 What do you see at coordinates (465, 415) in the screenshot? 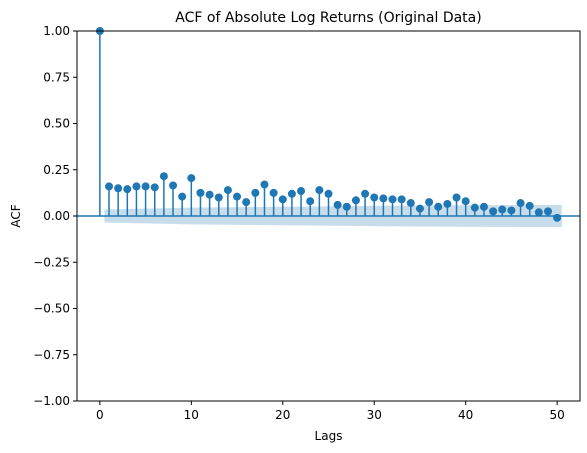
I see `x-tick-label: 40` at bounding box center [465, 415].